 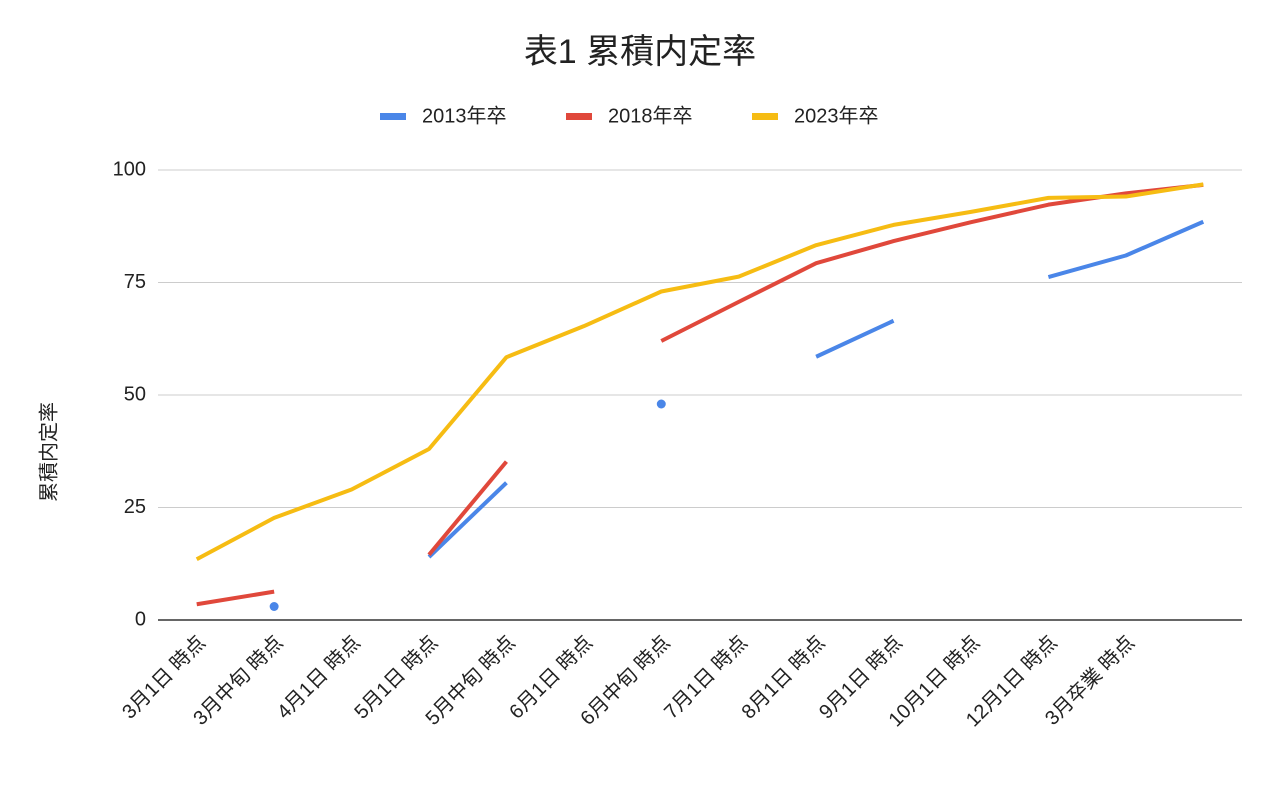 What do you see at coordinates (135, 282) in the screenshot?
I see `y-tick-label: 75` at bounding box center [135, 282].